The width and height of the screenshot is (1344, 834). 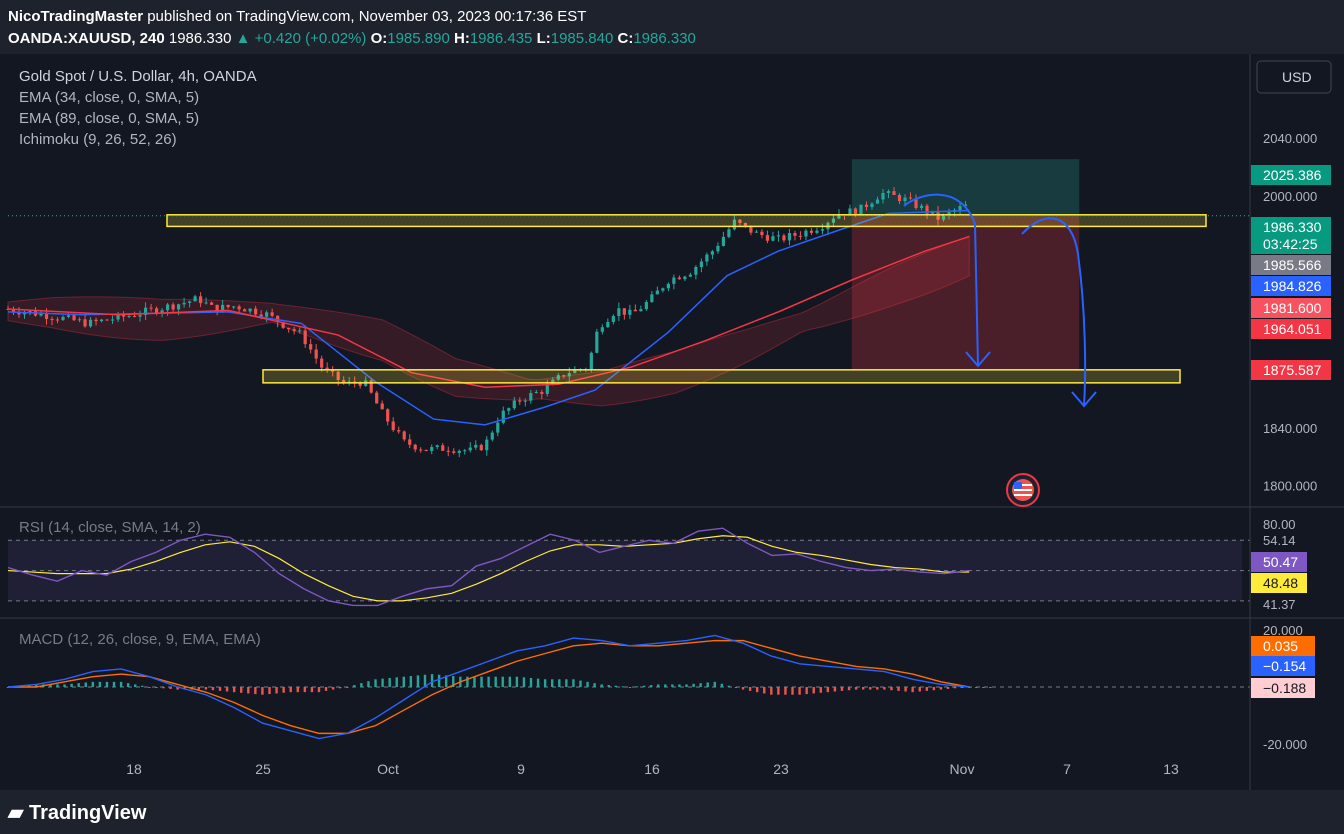 I want to click on us-flag-icon, so click(x=1023, y=490).